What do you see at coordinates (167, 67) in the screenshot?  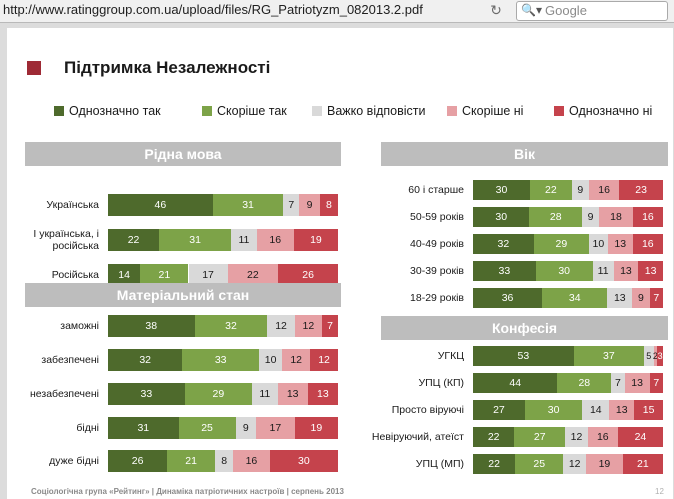 I see `page-title: Підтримка Незалежності` at bounding box center [167, 67].